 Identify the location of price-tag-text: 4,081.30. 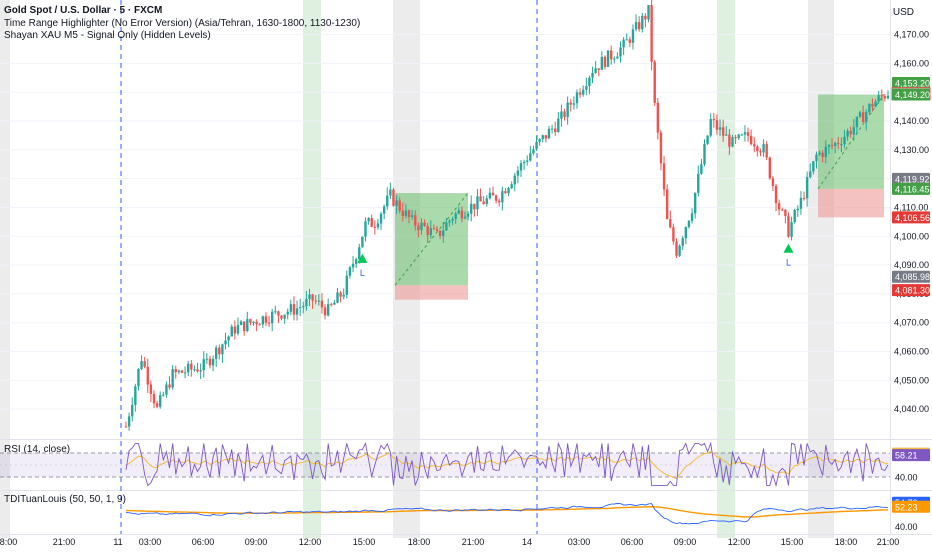
(912, 291).